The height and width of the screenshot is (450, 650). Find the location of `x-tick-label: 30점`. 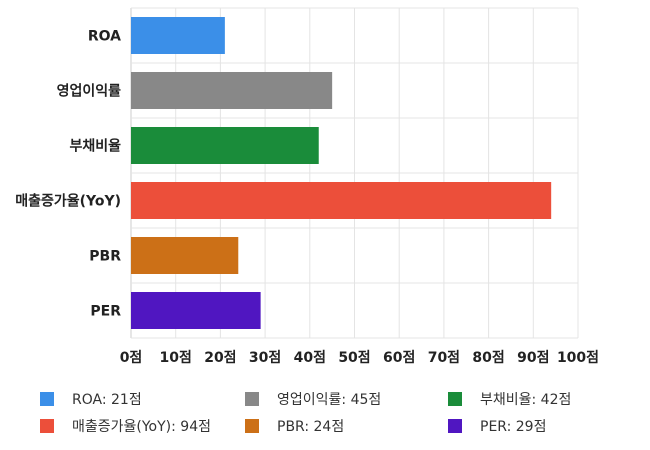

x-tick-label: 30점 is located at coordinates (265, 357).